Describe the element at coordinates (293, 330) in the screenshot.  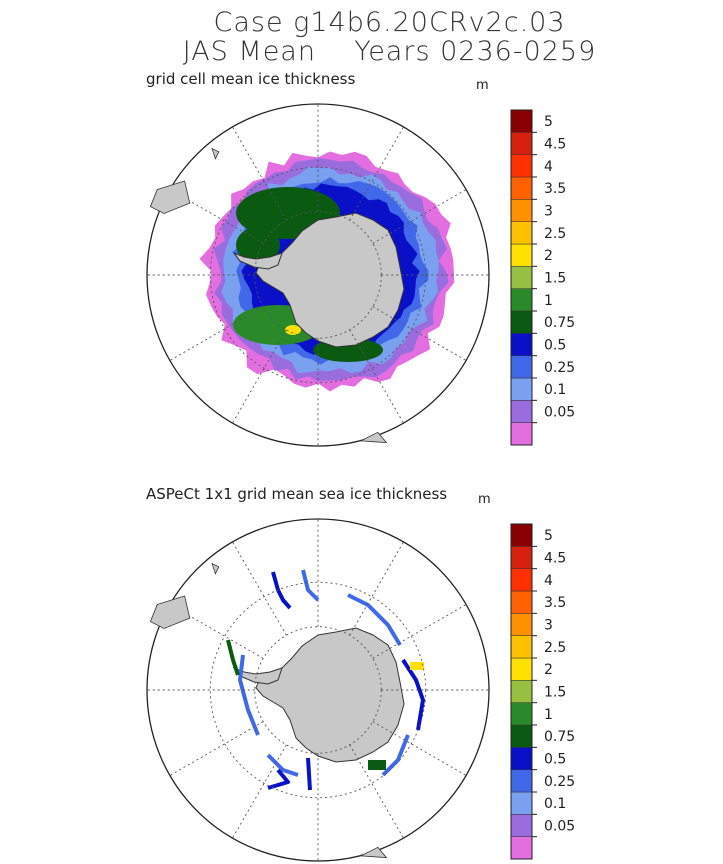
I see `ice-field-thick-spot` at that location.